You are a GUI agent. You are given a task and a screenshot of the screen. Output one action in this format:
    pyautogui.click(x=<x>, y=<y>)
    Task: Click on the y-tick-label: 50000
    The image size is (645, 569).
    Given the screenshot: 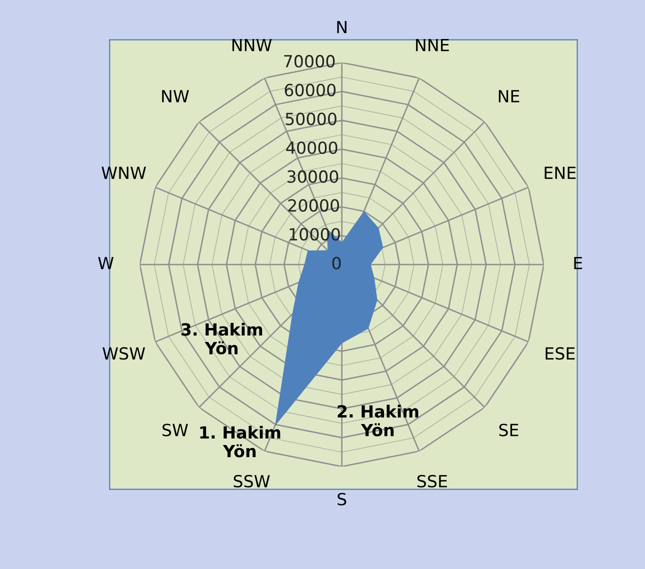 What is the action you would take?
    pyautogui.click(x=311, y=119)
    